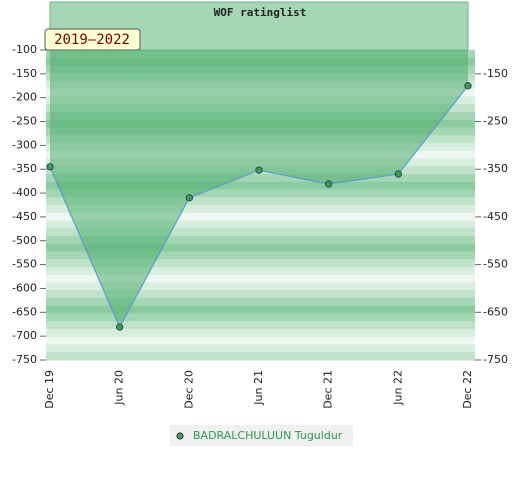 This screenshot has width=520, height=484. Describe the element at coordinates (258, 388) in the screenshot. I see `x-tick-label: Jun 21` at that location.